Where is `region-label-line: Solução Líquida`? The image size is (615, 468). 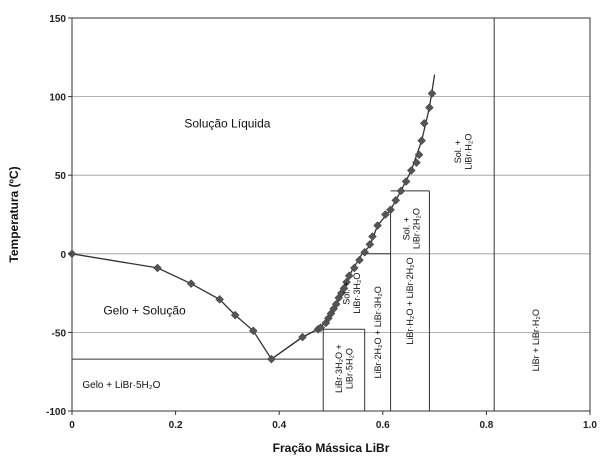
region-label-line: Solução Líquida is located at coordinates (227, 124).